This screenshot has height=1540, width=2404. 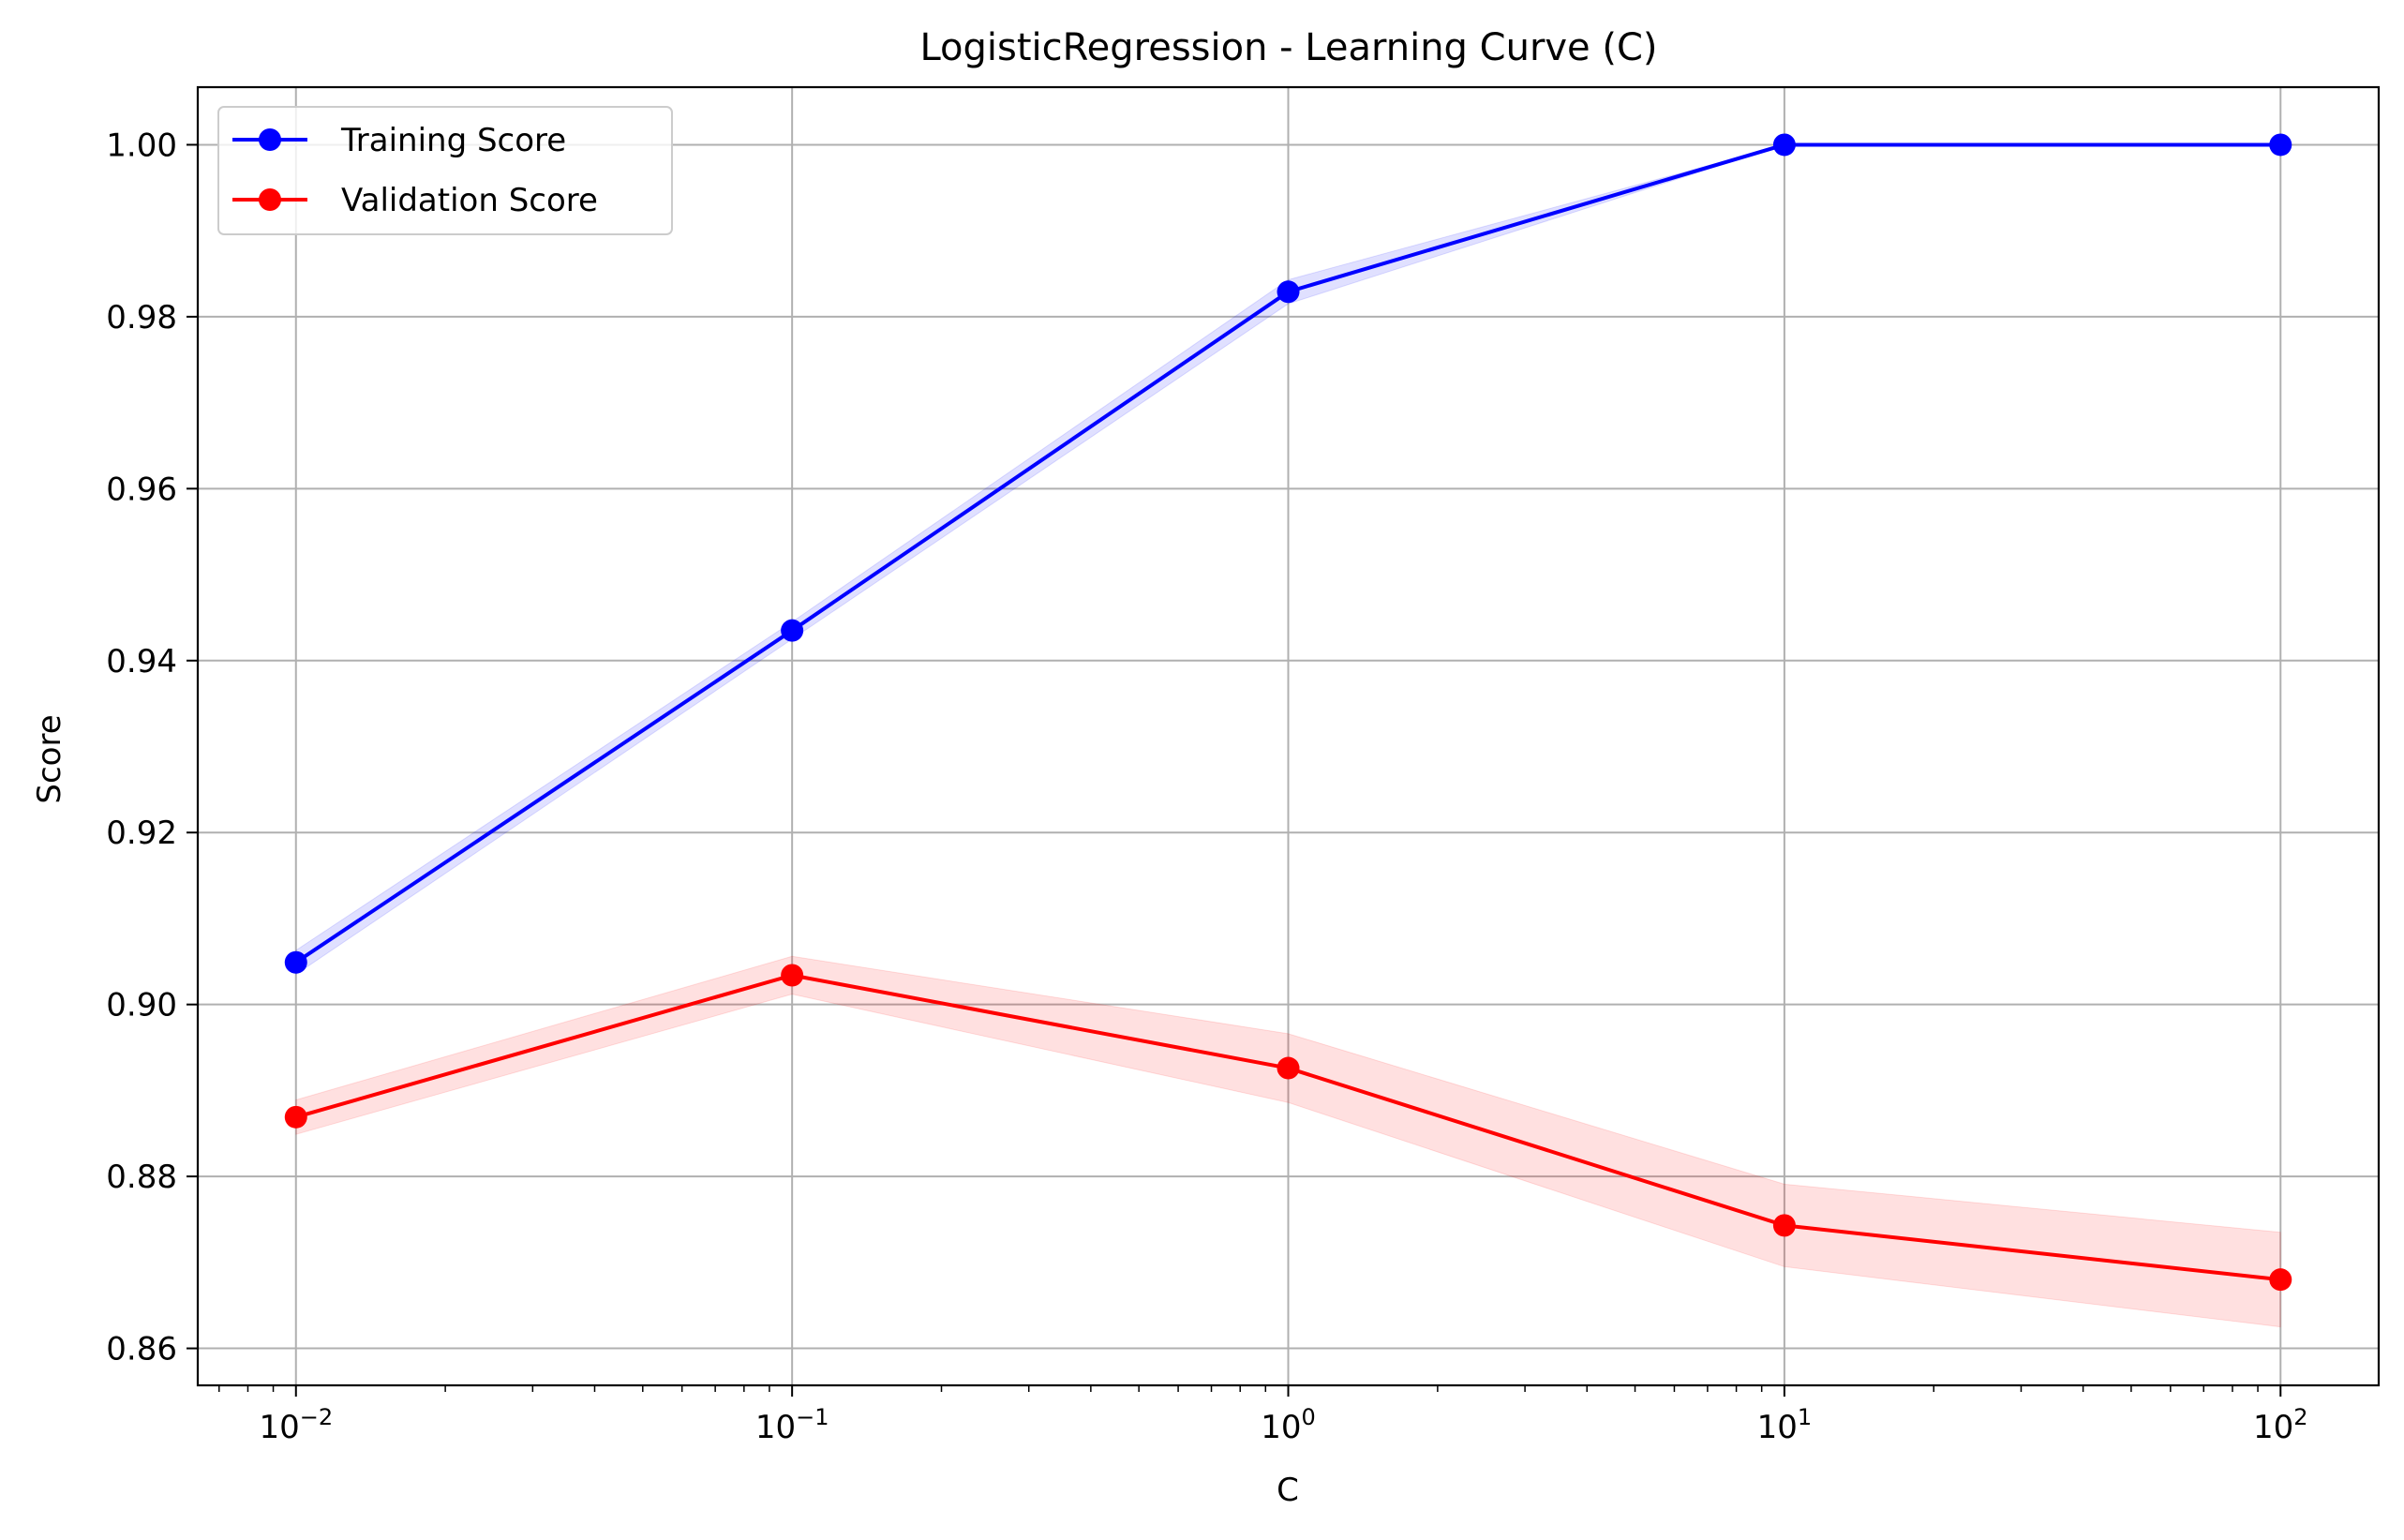 I want to click on chart-title: LogisticRegression - Learning Curve (C), so click(x=1288, y=48).